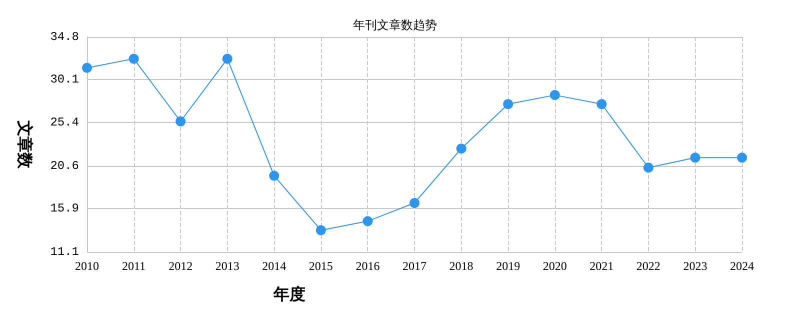  Describe the element at coordinates (368, 266) in the screenshot. I see `x-tick-label: 2016` at that location.